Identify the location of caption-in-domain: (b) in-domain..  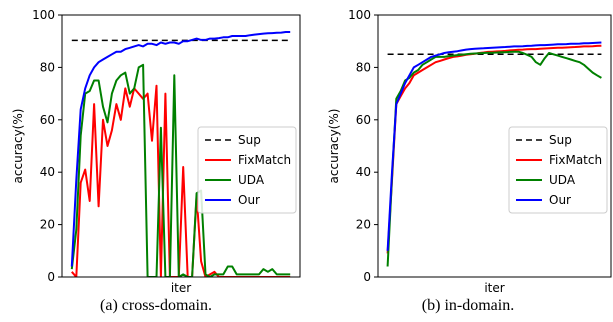
(468, 305).